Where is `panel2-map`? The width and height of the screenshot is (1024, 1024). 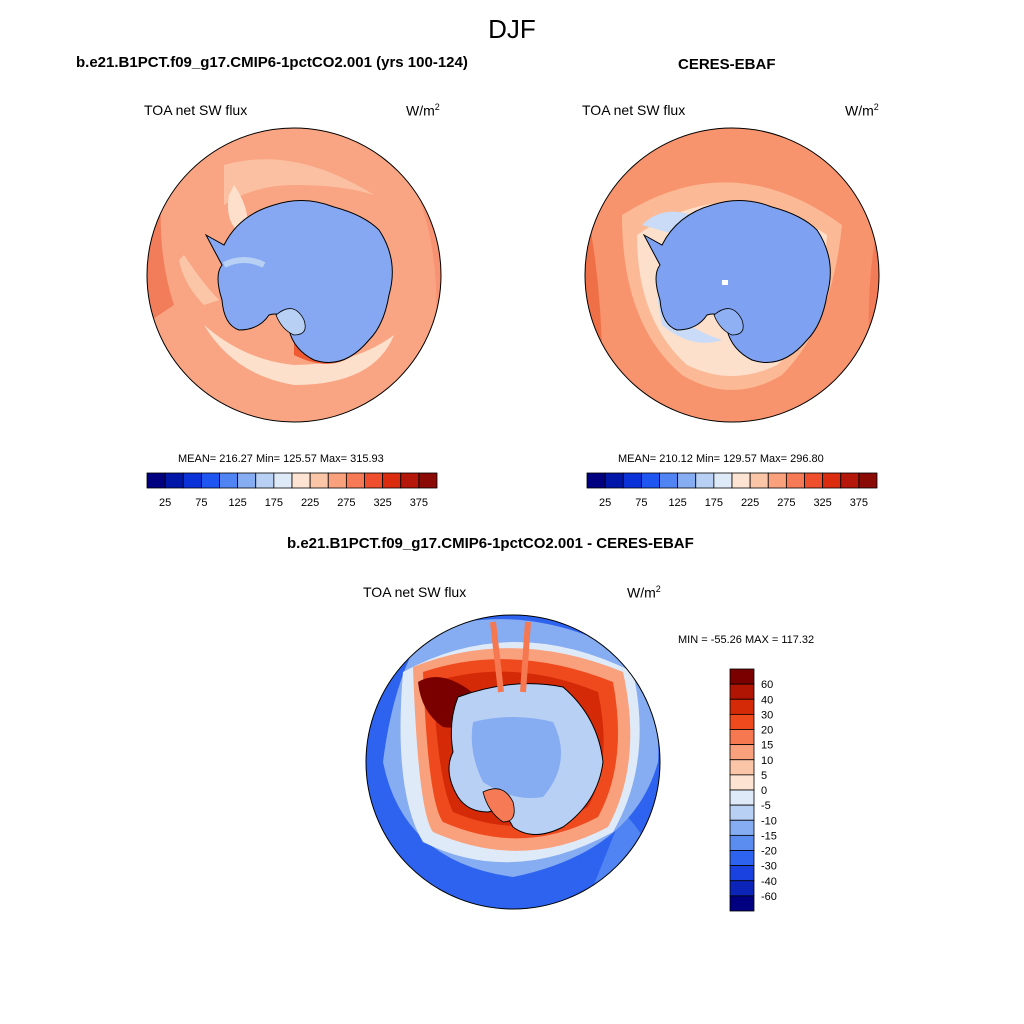
panel2-map is located at coordinates (732, 275).